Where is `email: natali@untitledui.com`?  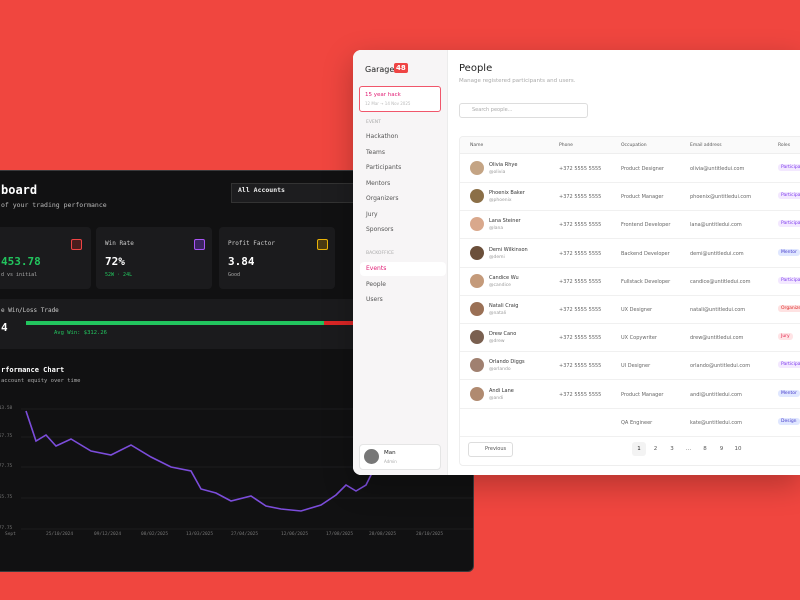 email: natali@untitledui.com is located at coordinates (718, 310).